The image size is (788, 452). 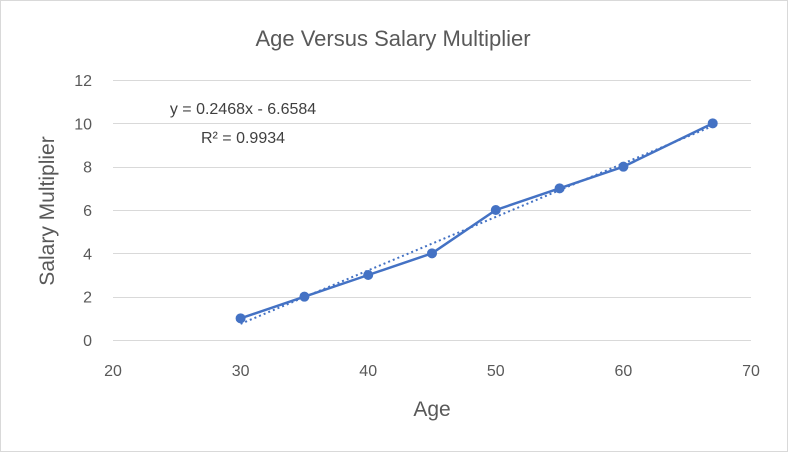 I want to click on y-tick-label: 6, so click(x=87, y=211).